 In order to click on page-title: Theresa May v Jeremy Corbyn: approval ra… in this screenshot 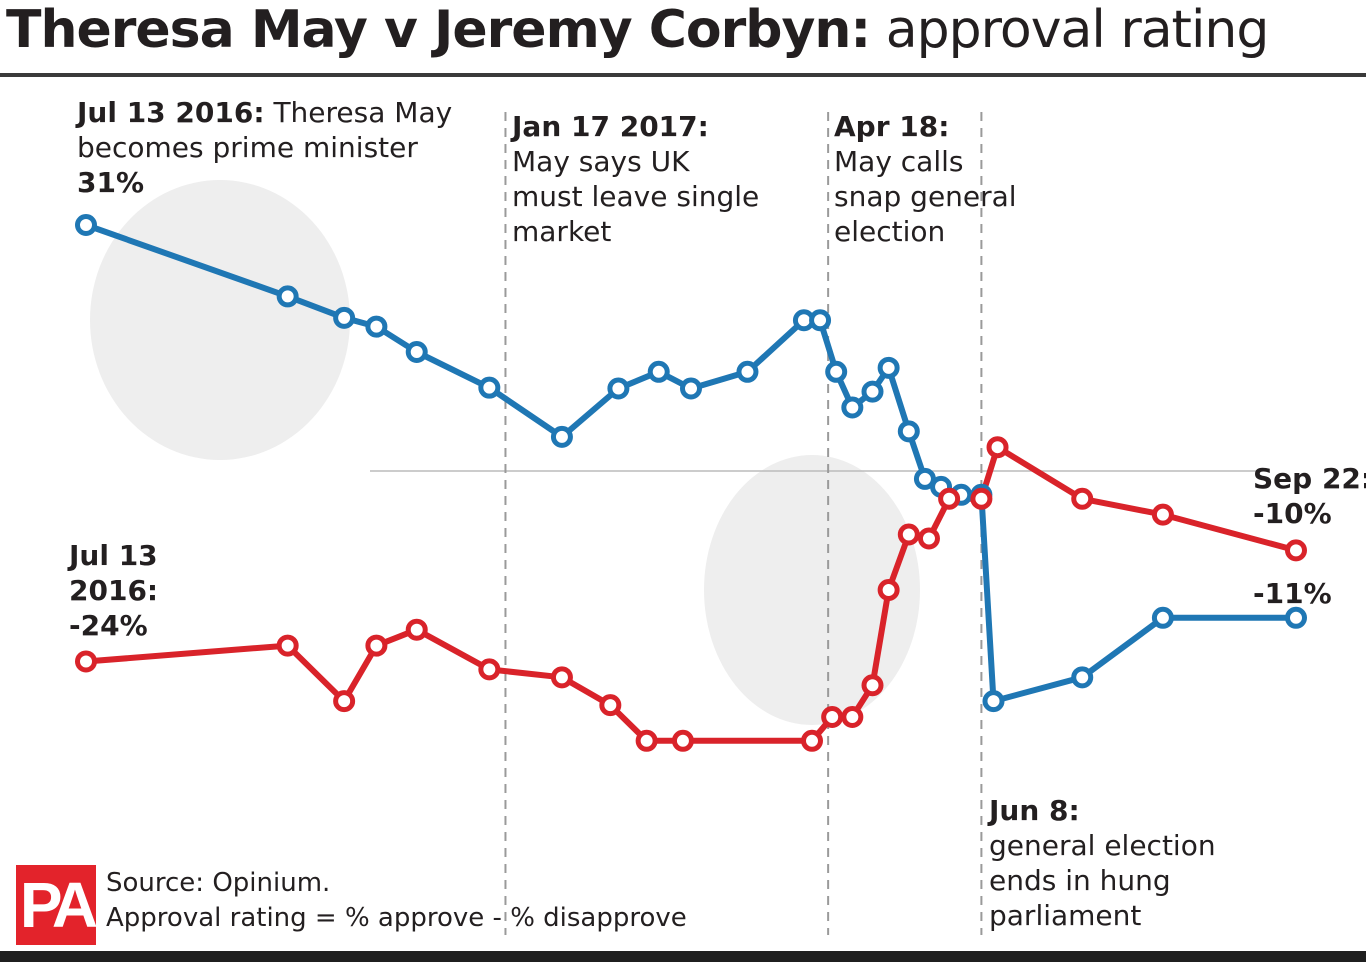, I will do `click(638, 31)`.